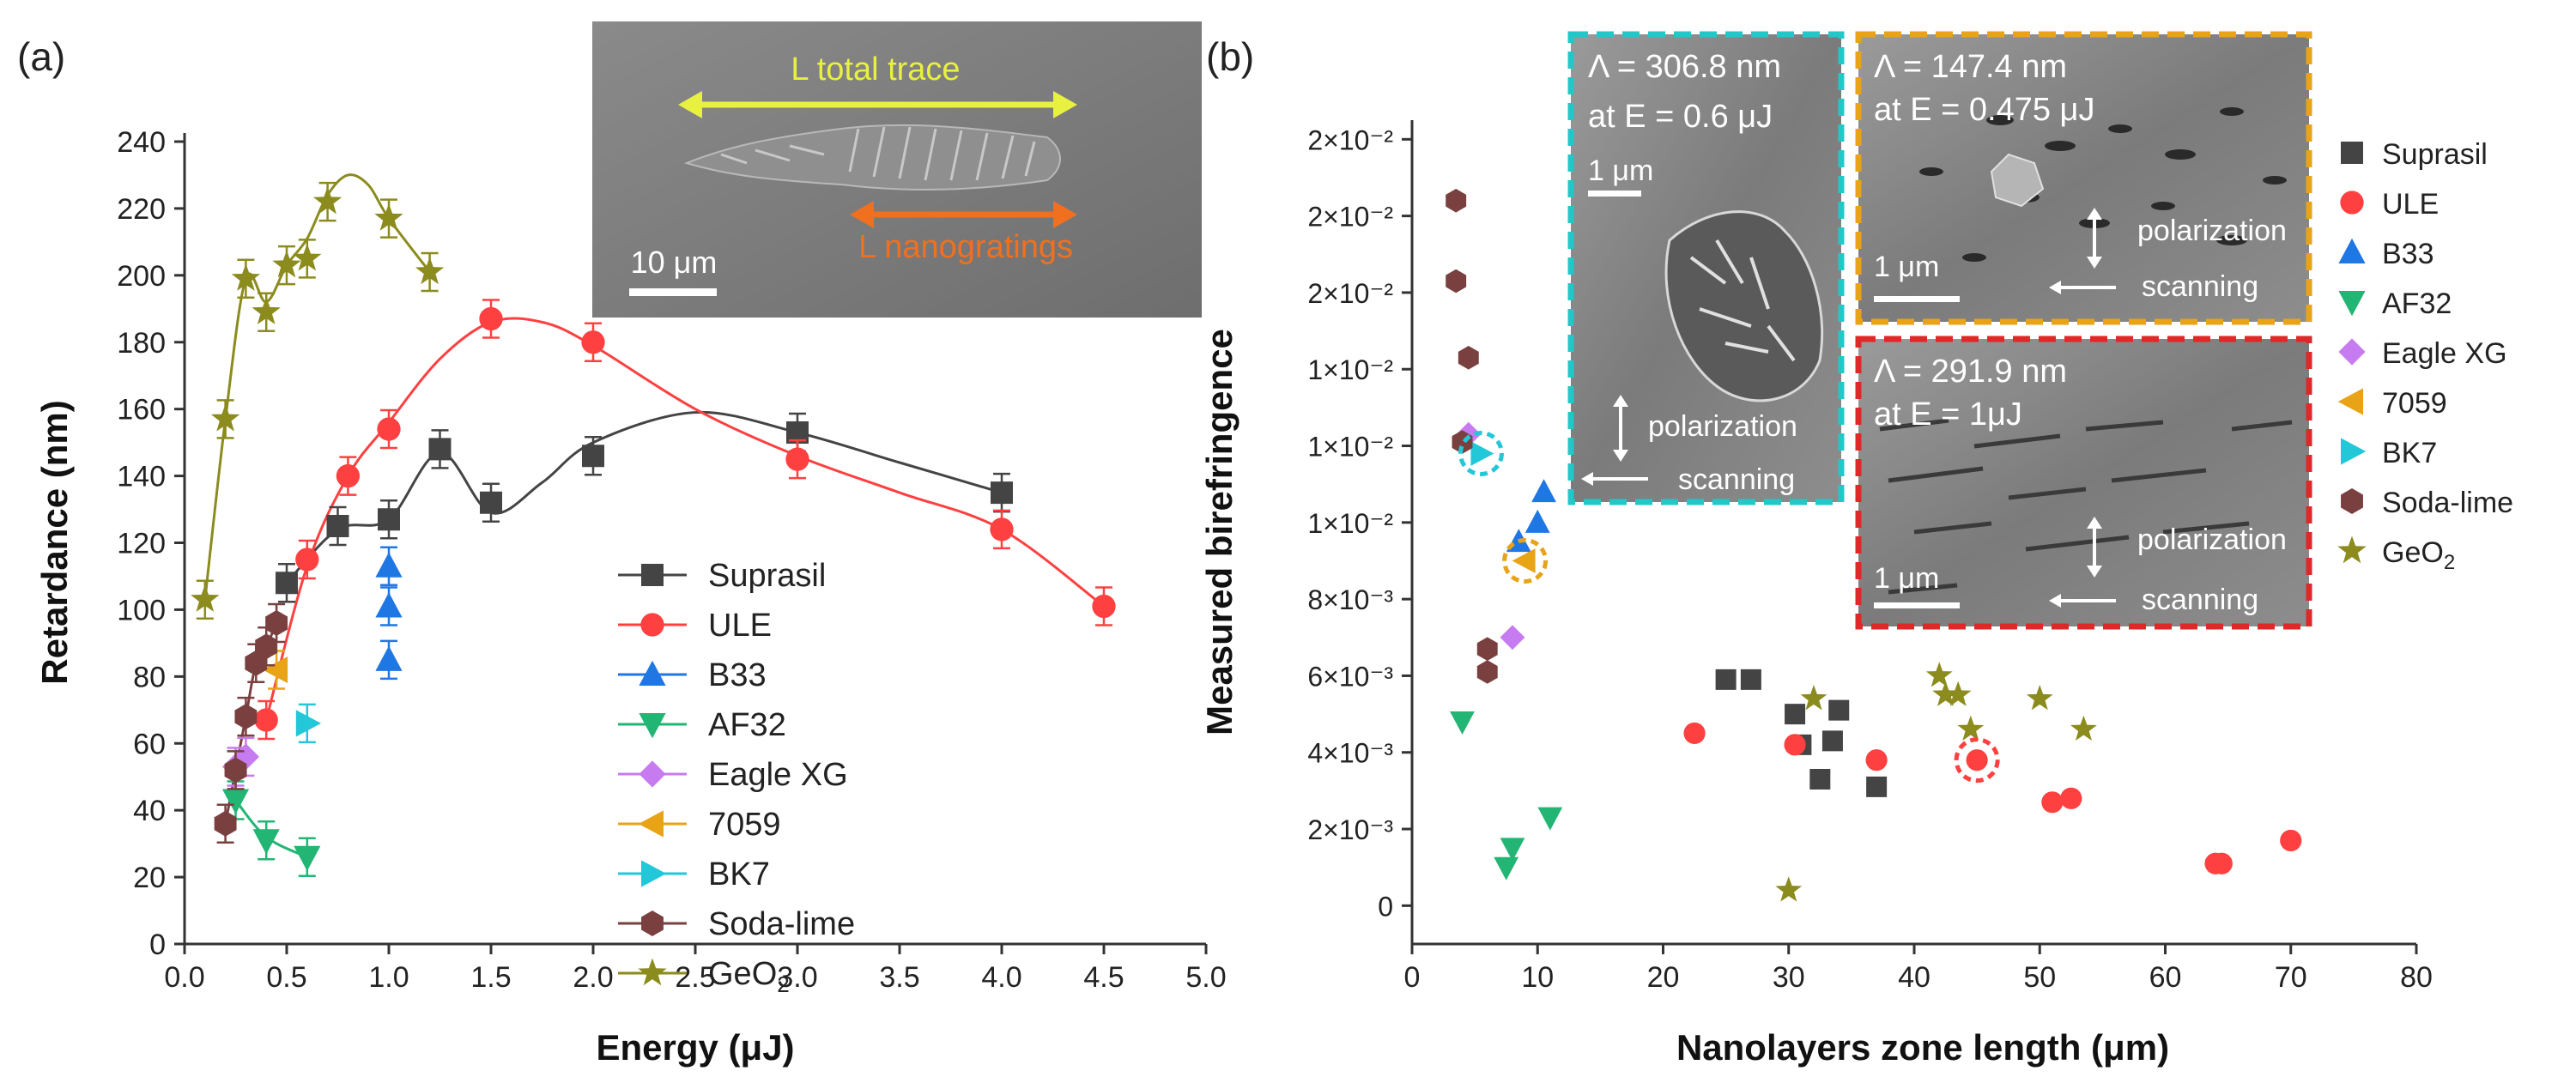 Image resolution: width=2576 pixels, height=1077 pixels. I want to click on legend-marker-b33, so click(652, 673).